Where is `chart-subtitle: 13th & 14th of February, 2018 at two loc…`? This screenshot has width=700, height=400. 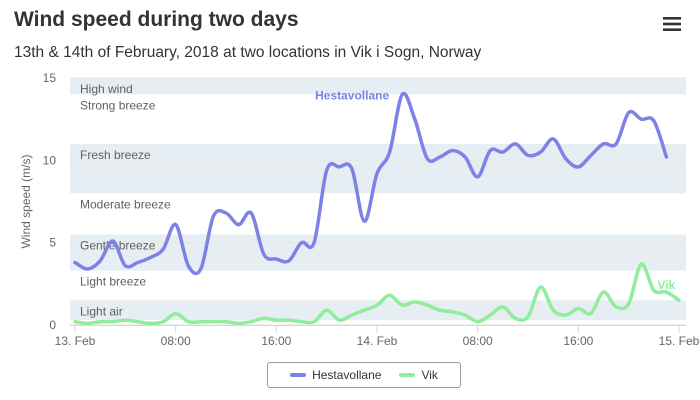
chart-subtitle: 13th & 14th of February, 2018 at two loc… is located at coordinates (248, 52).